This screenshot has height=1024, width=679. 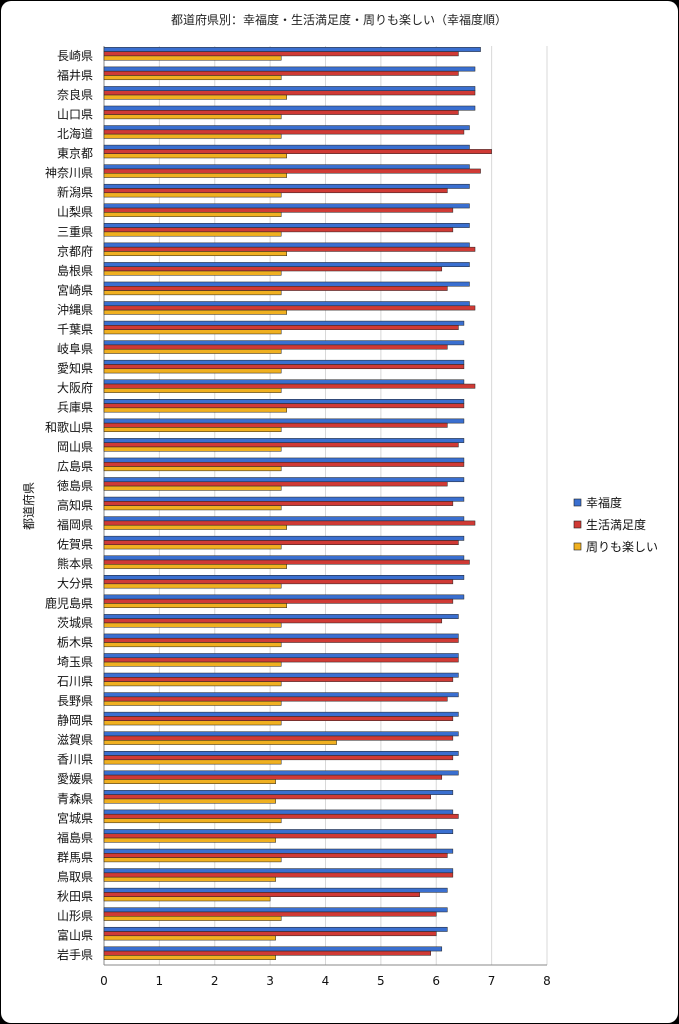 I want to click on category-label: 佐賀県, so click(x=75, y=545).